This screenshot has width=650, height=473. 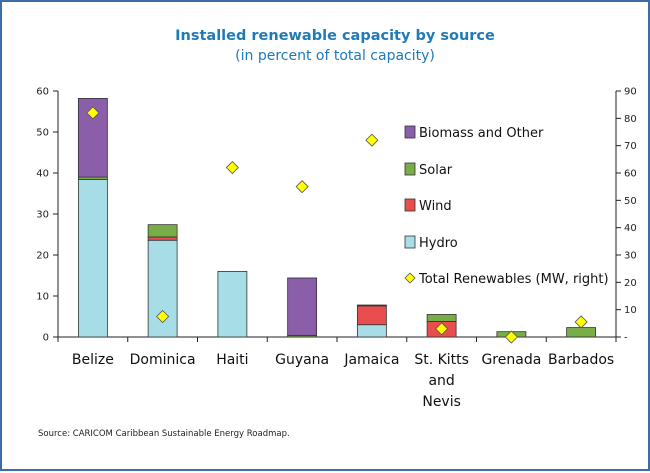 I want to click on right-tick-label: 30, so click(x=630, y=256).